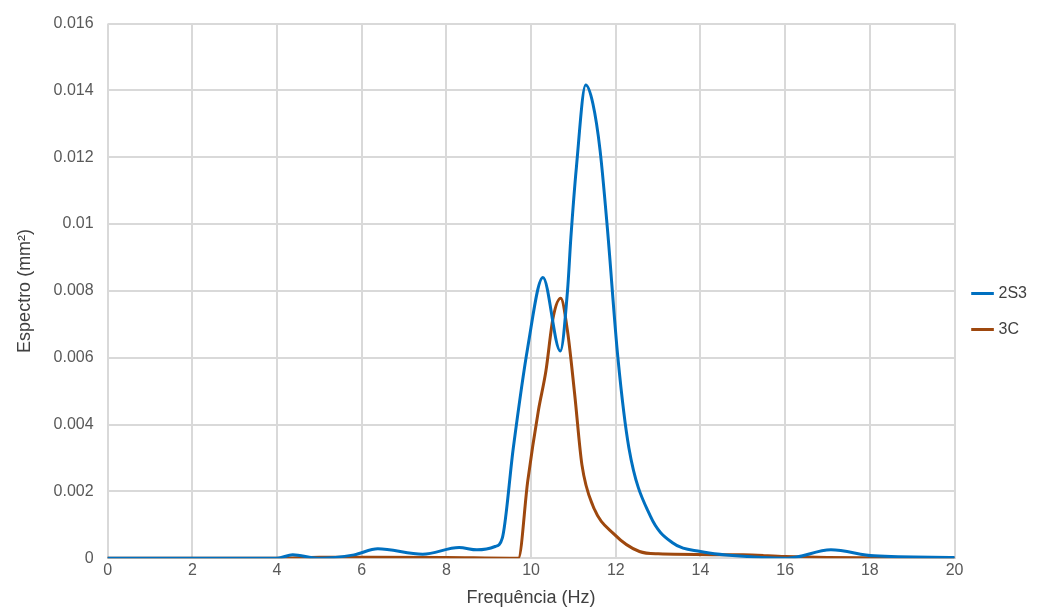 This screenshot has height=613, width=1057. I want to click on x-tick-label: 16, so click(785, 570).